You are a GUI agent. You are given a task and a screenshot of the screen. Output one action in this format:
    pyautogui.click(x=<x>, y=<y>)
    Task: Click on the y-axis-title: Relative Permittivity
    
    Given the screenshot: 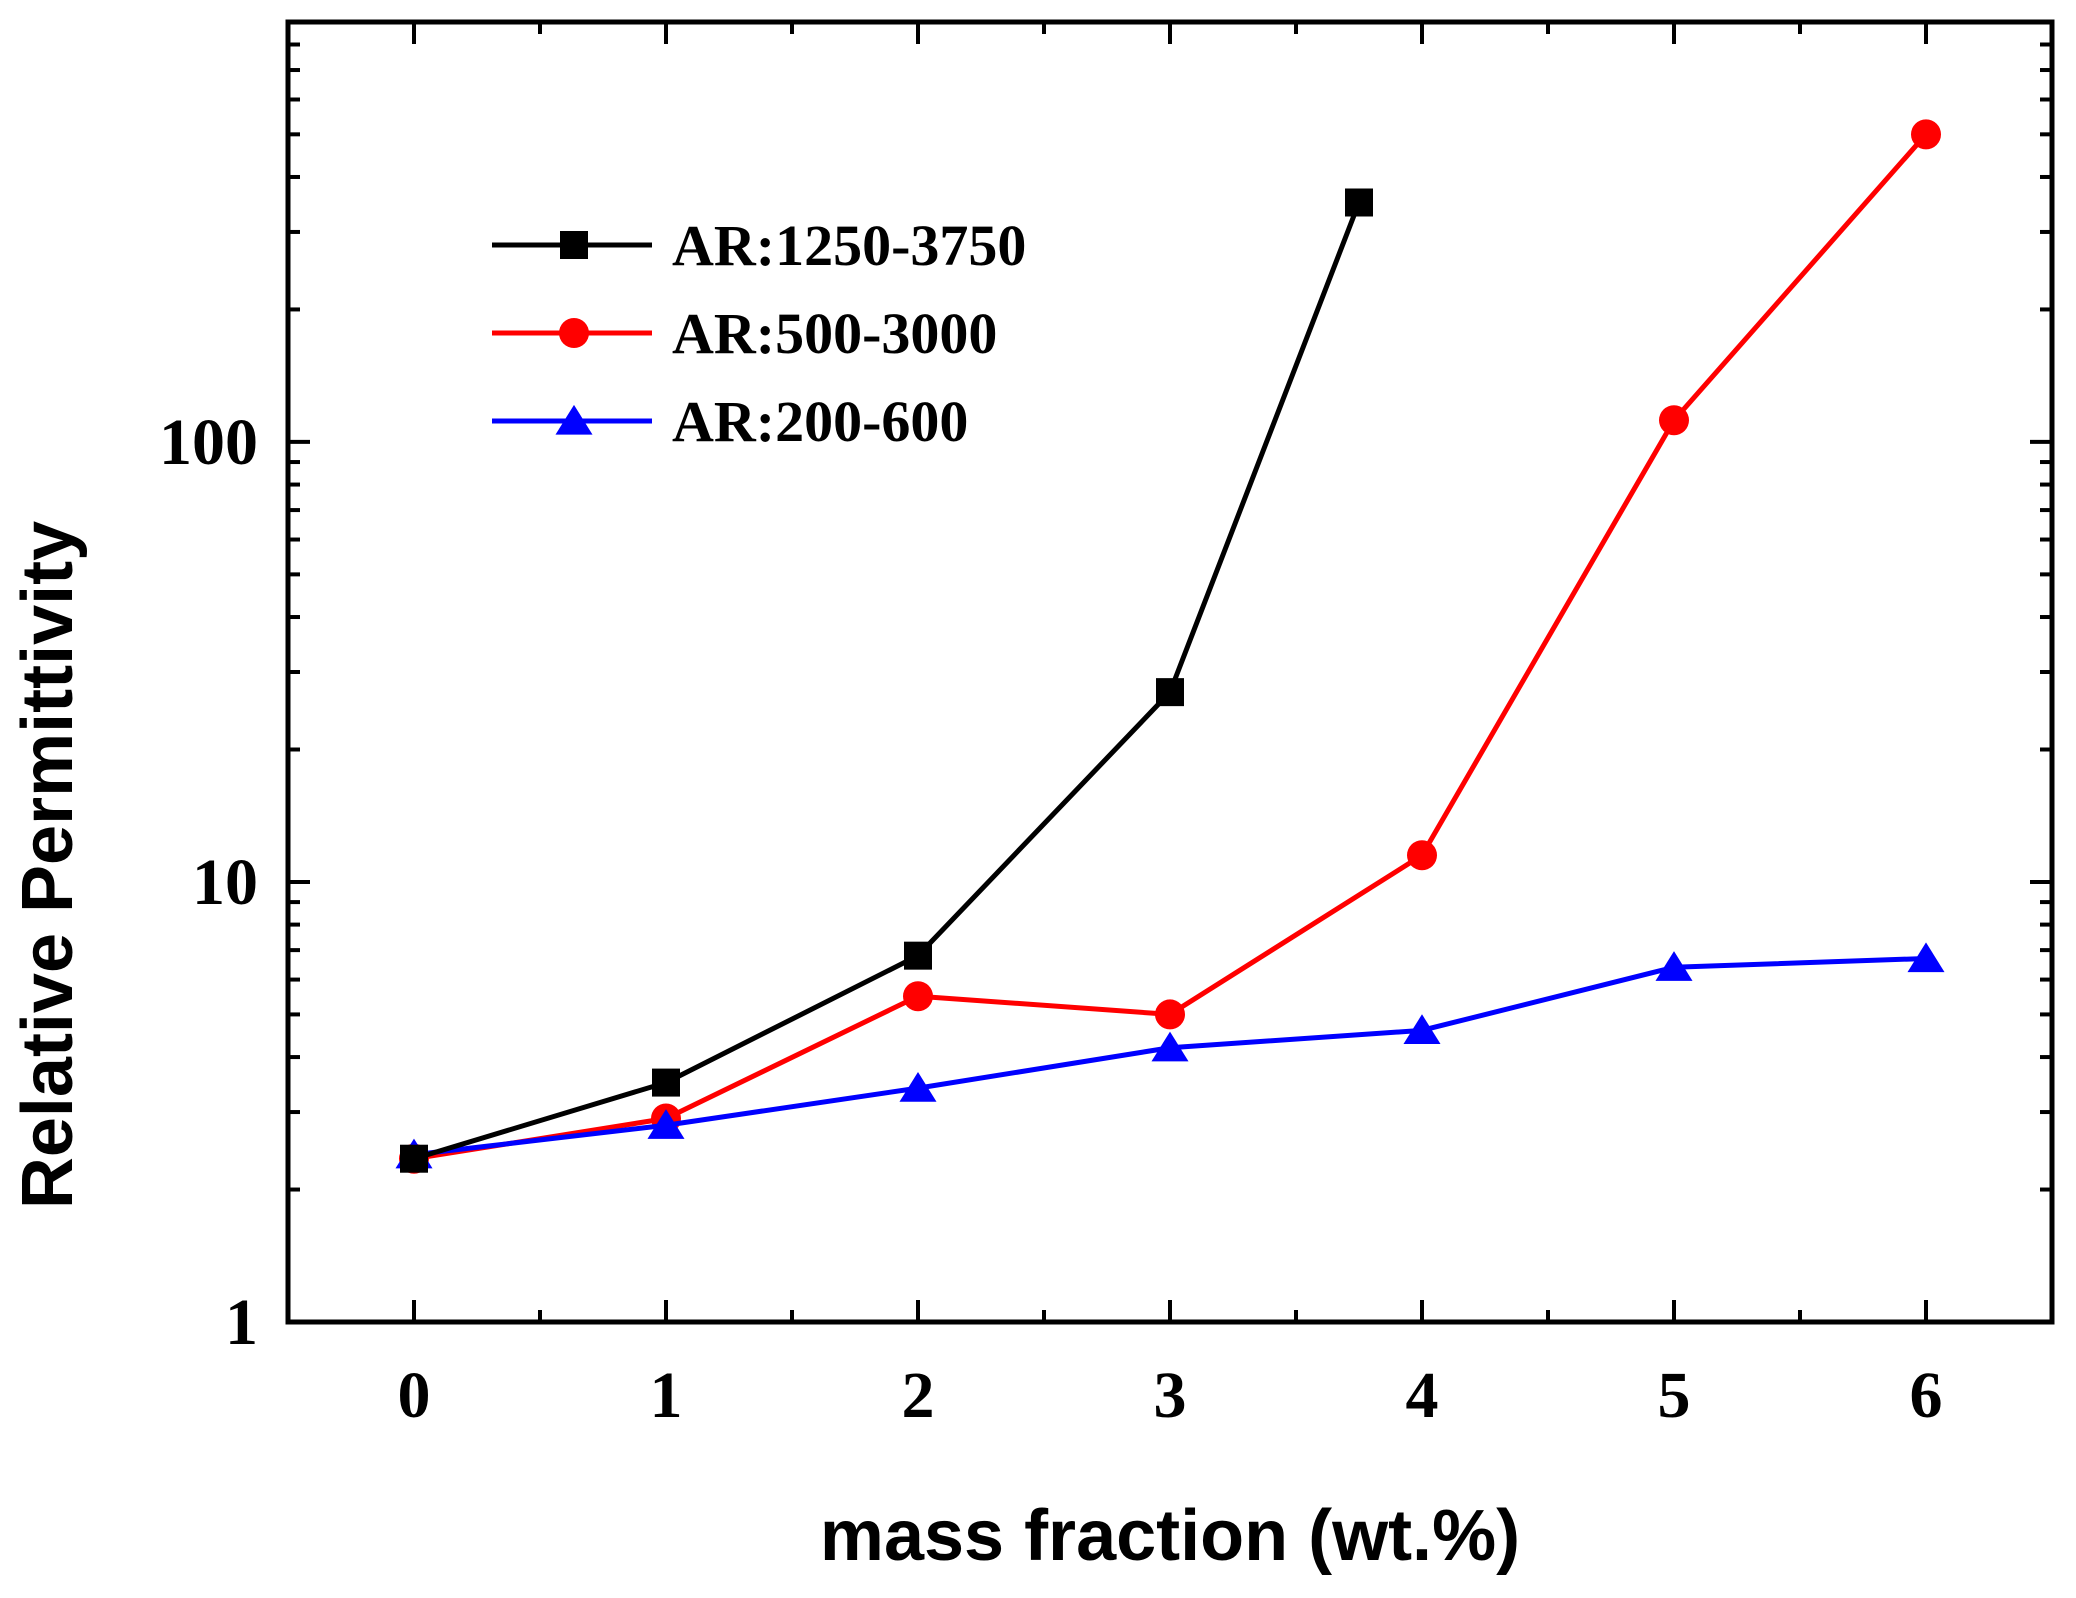 What is the action you would take?
    pyautogui.click(x=48, y=865)
    